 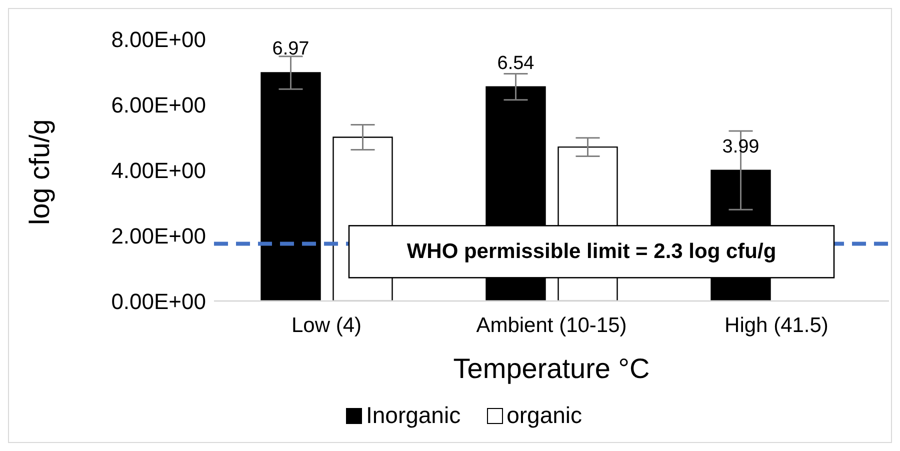 I want to click on legend-label: Inorganic, so click(x=412, y=415).